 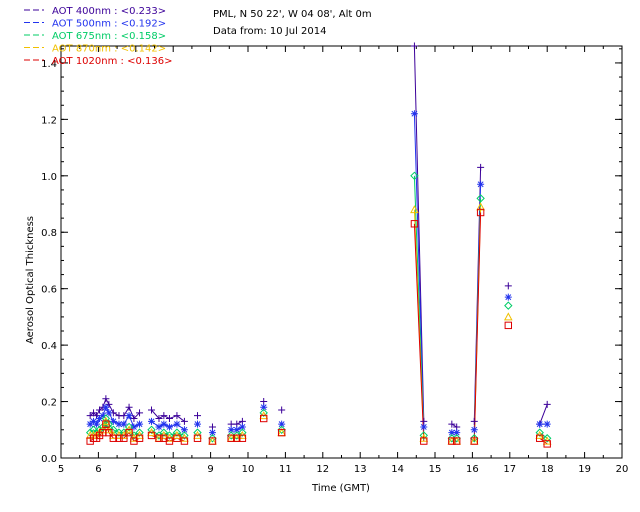 I want to click on y-tick-label: 0.8, so click(x=49, y=233).